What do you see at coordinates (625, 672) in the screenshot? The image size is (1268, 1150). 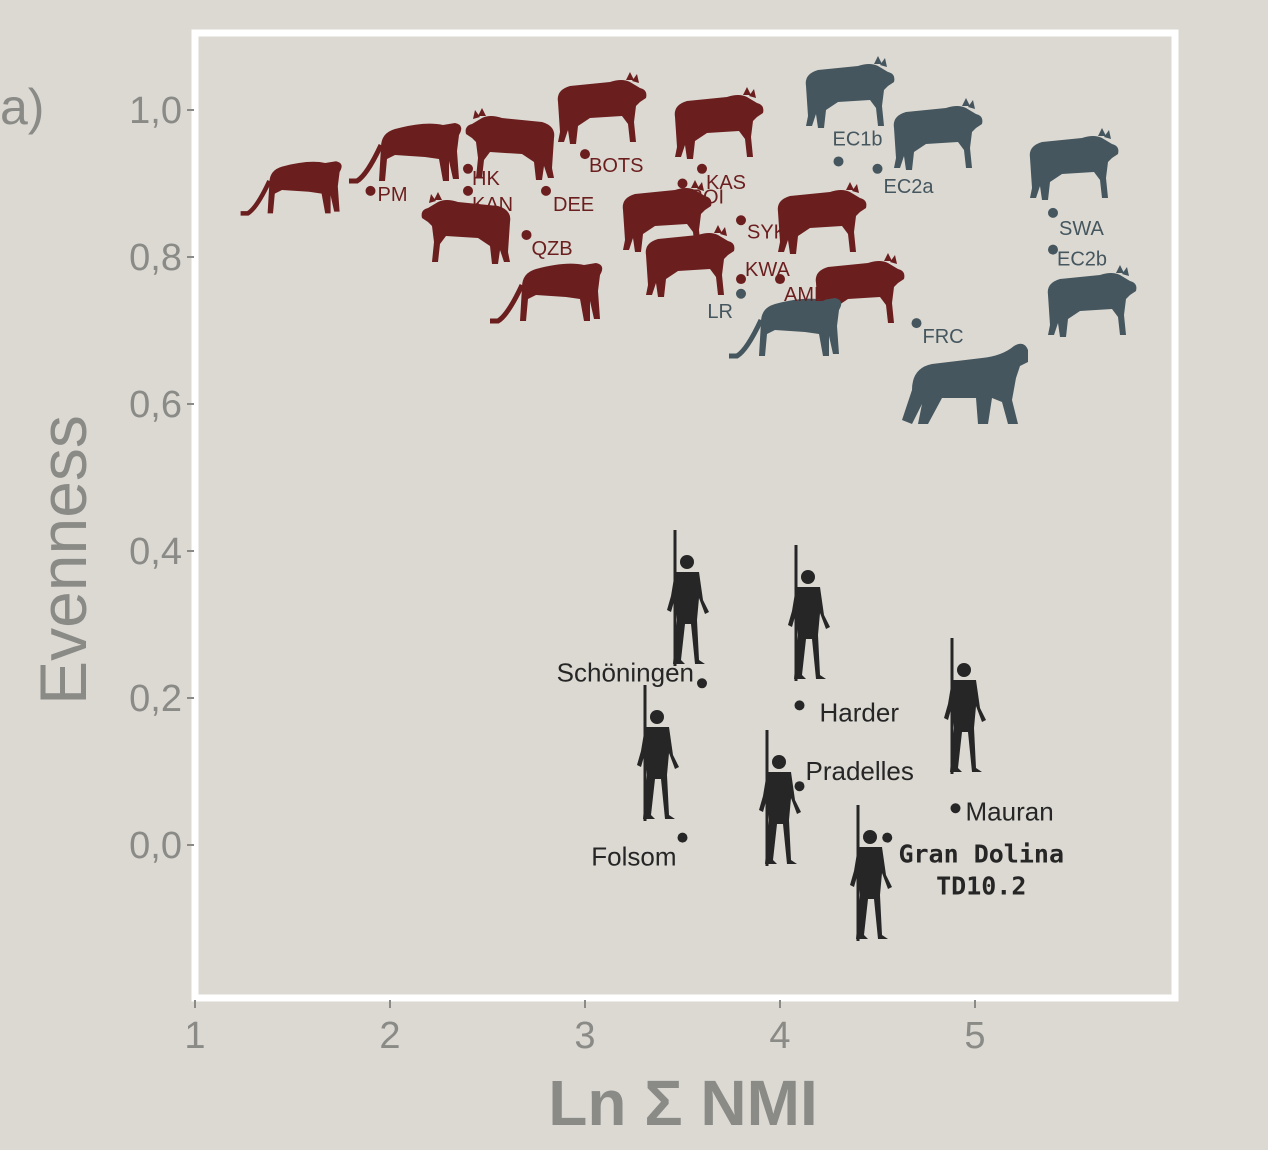 I see `point-label: Schöningen` at bounding box center [625, 672].